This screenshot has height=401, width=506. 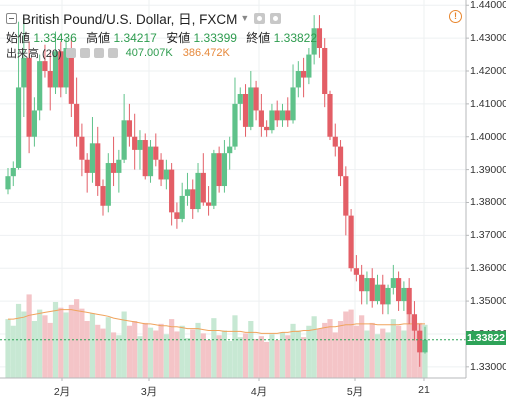 I want to click on volume-study-label: 出来高 (20), so click(x=34, y=54).